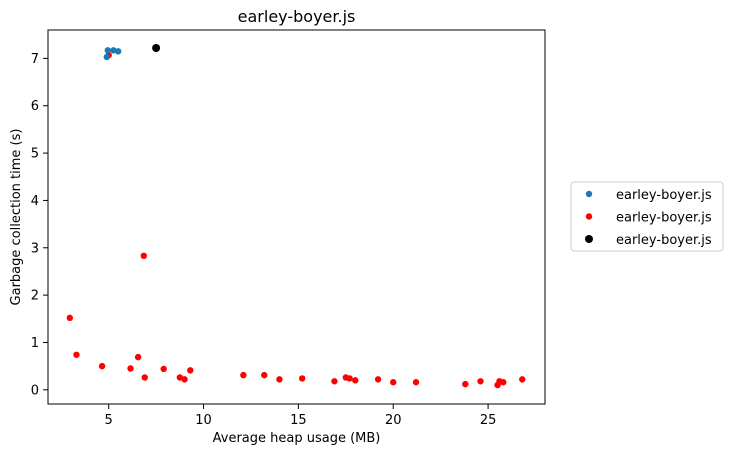 The width and height of the screenshot is (733, 455). What do you see at coordinates (297, 16) in the screenshot?
I see `chart-title: earley-boyer.js` at bounding box center [297, 16].